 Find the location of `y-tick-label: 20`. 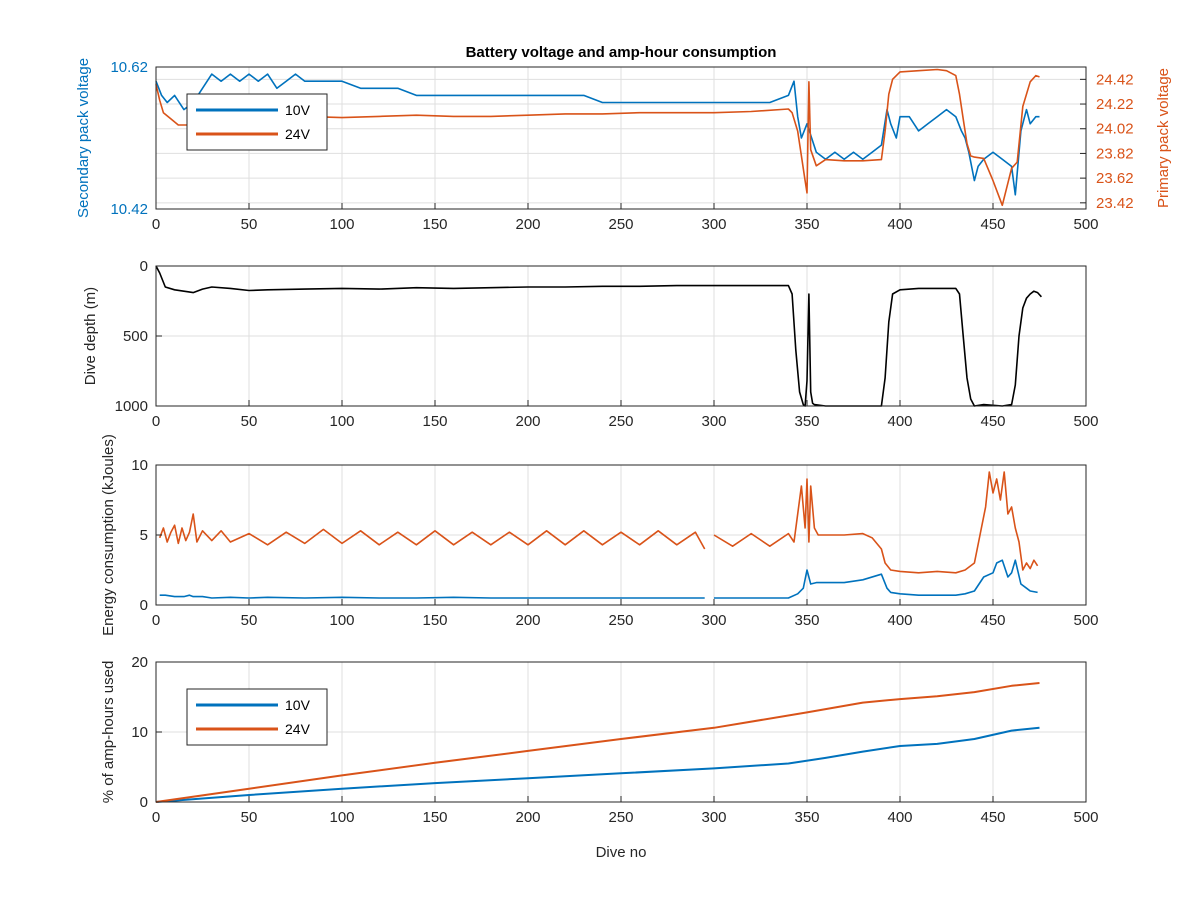

y-tick-label: 20 is located at coordinates (139, 662).